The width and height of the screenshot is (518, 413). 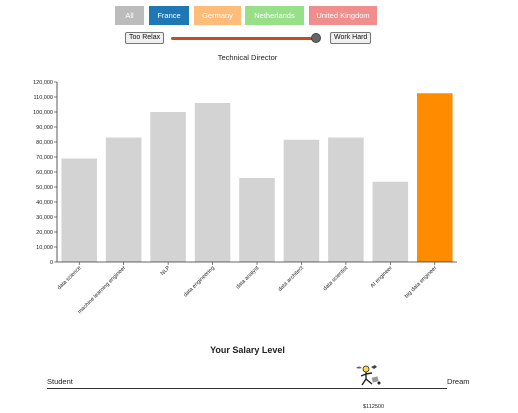 What do you see at coordinates (44, 218) in the screenshot?
I see `y-tick-label: 30,000` at bounding box center [44, 218].